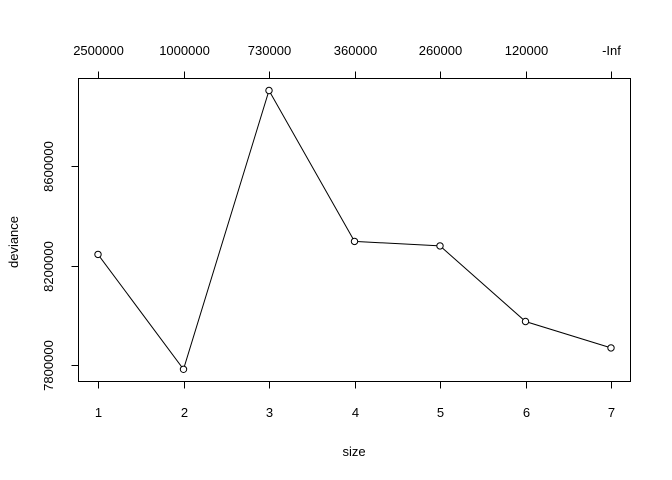 The image size is (672, 480). Describe the element at coordinates (98, 50) in the screenshot. I see `top-tick-label: 2500000` at that location.